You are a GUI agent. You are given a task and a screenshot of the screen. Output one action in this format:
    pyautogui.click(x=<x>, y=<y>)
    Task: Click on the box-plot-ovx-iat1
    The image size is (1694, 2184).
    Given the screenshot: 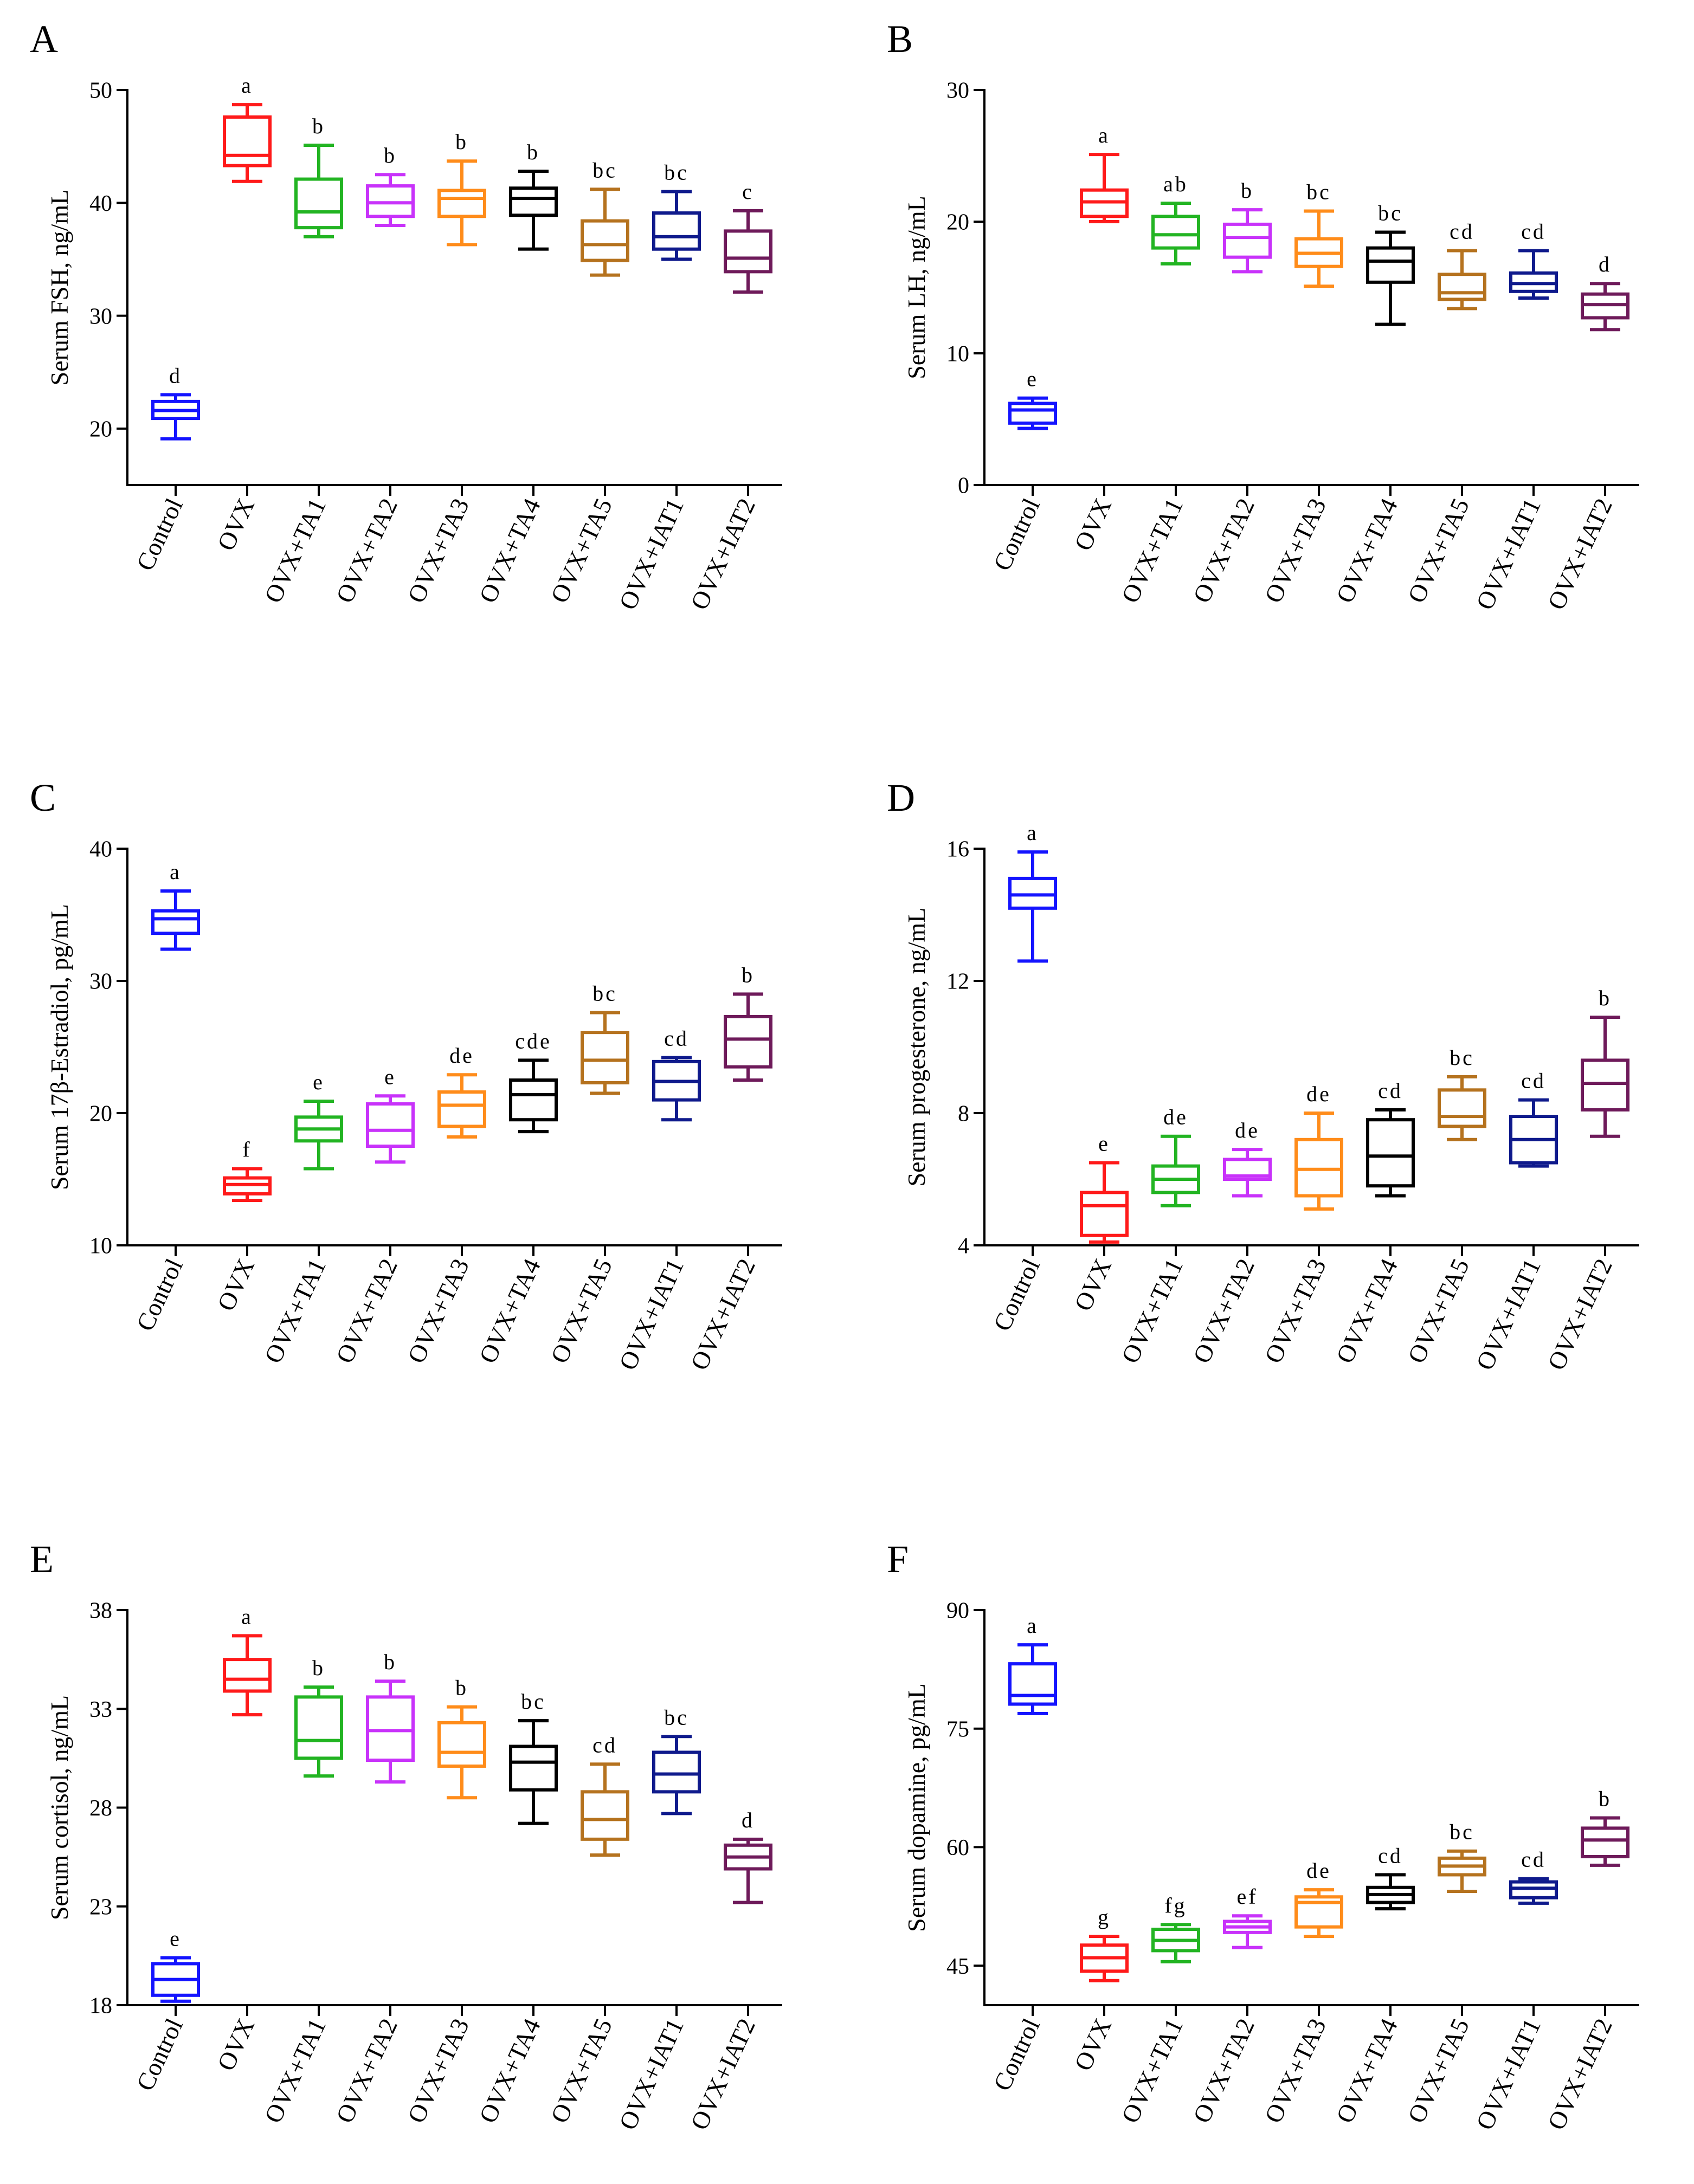 What is the action you would take?
    pyautogui.click(x=1533, y=1891)
    